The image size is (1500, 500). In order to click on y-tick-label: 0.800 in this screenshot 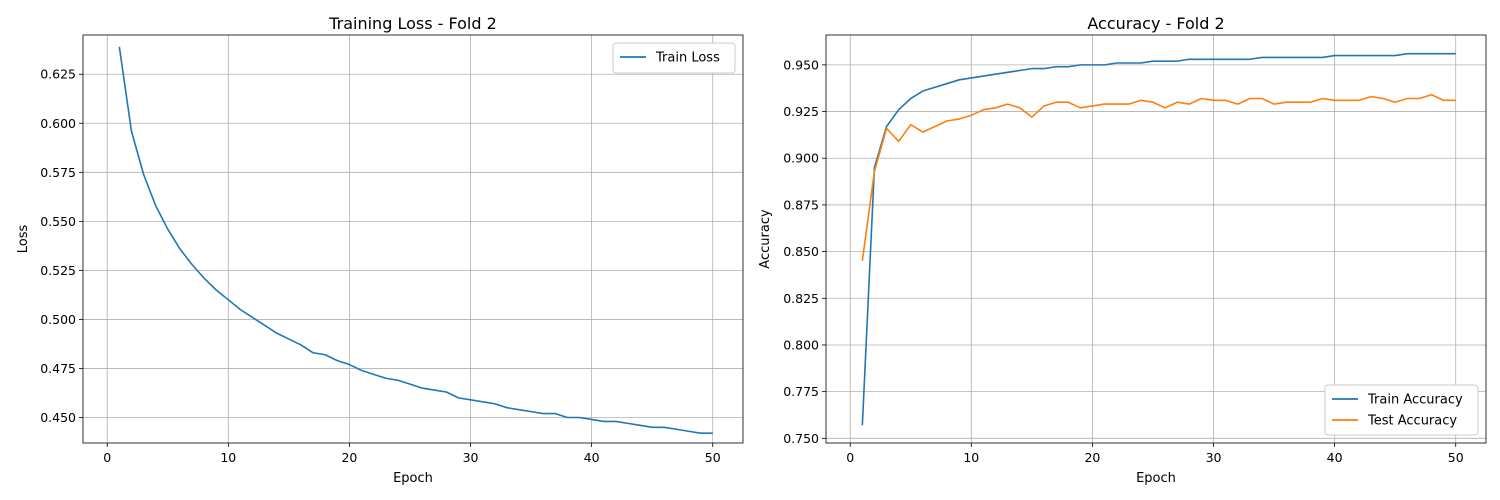, I will do `click(801, 344)`.